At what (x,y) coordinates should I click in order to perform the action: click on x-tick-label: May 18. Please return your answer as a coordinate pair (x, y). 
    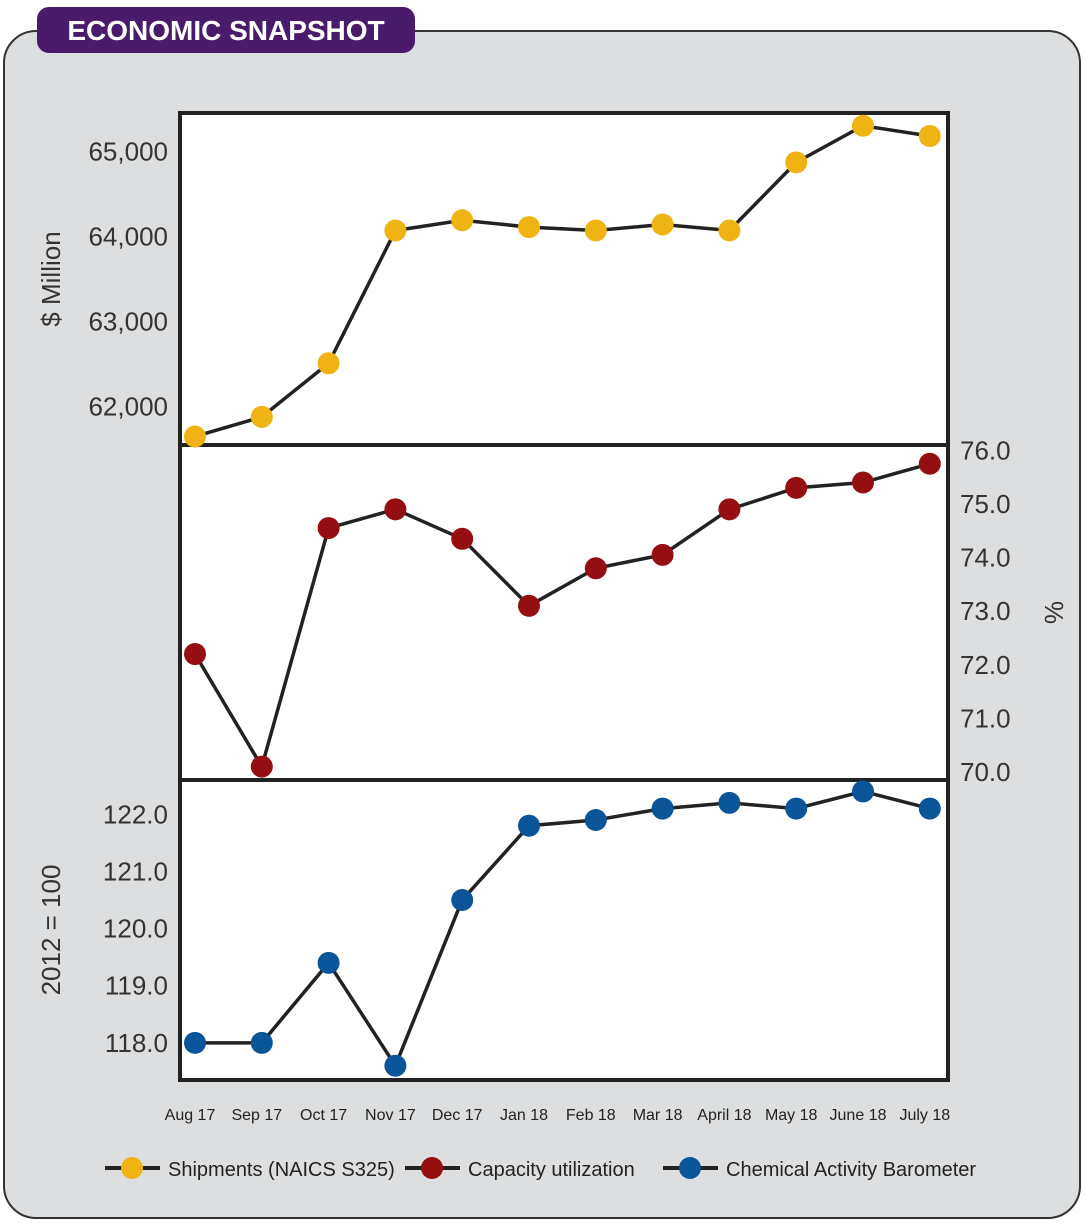
    Looking at the image, I should click on (791, 1115).